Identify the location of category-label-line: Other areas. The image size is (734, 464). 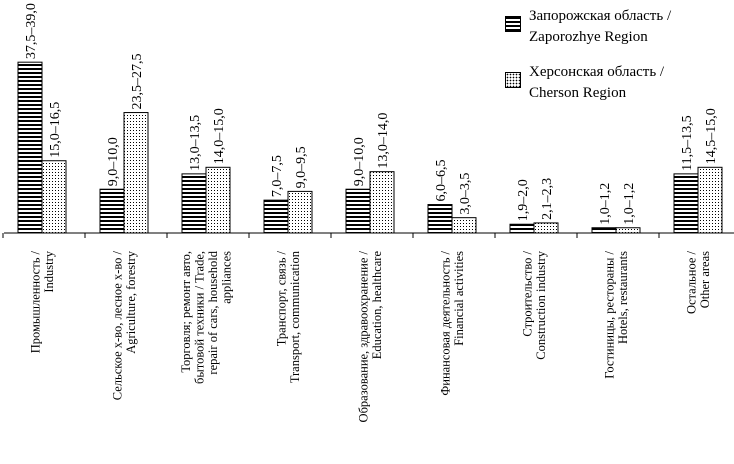
(705, 279).